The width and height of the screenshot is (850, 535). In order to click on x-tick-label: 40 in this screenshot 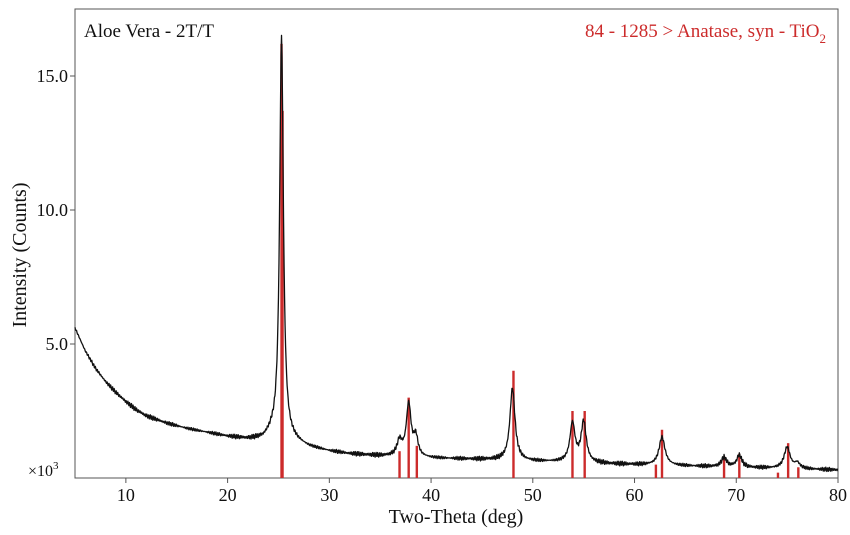, I will do `click(431, 495)`.